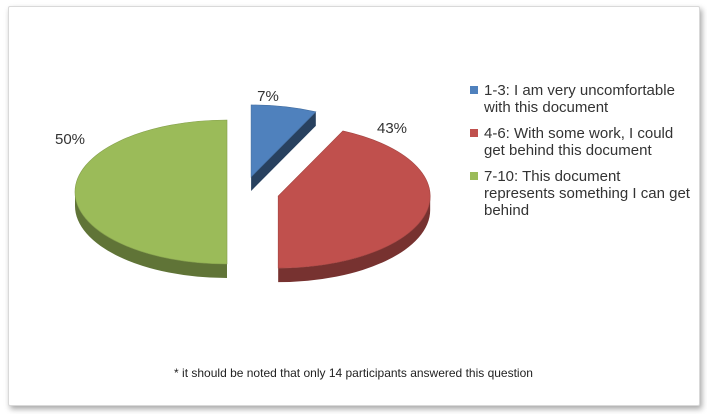  What do you see at coordinates (283, 141) in the screenshot?
I see `pie-slice-7pct` at bounding box center [283, 141].